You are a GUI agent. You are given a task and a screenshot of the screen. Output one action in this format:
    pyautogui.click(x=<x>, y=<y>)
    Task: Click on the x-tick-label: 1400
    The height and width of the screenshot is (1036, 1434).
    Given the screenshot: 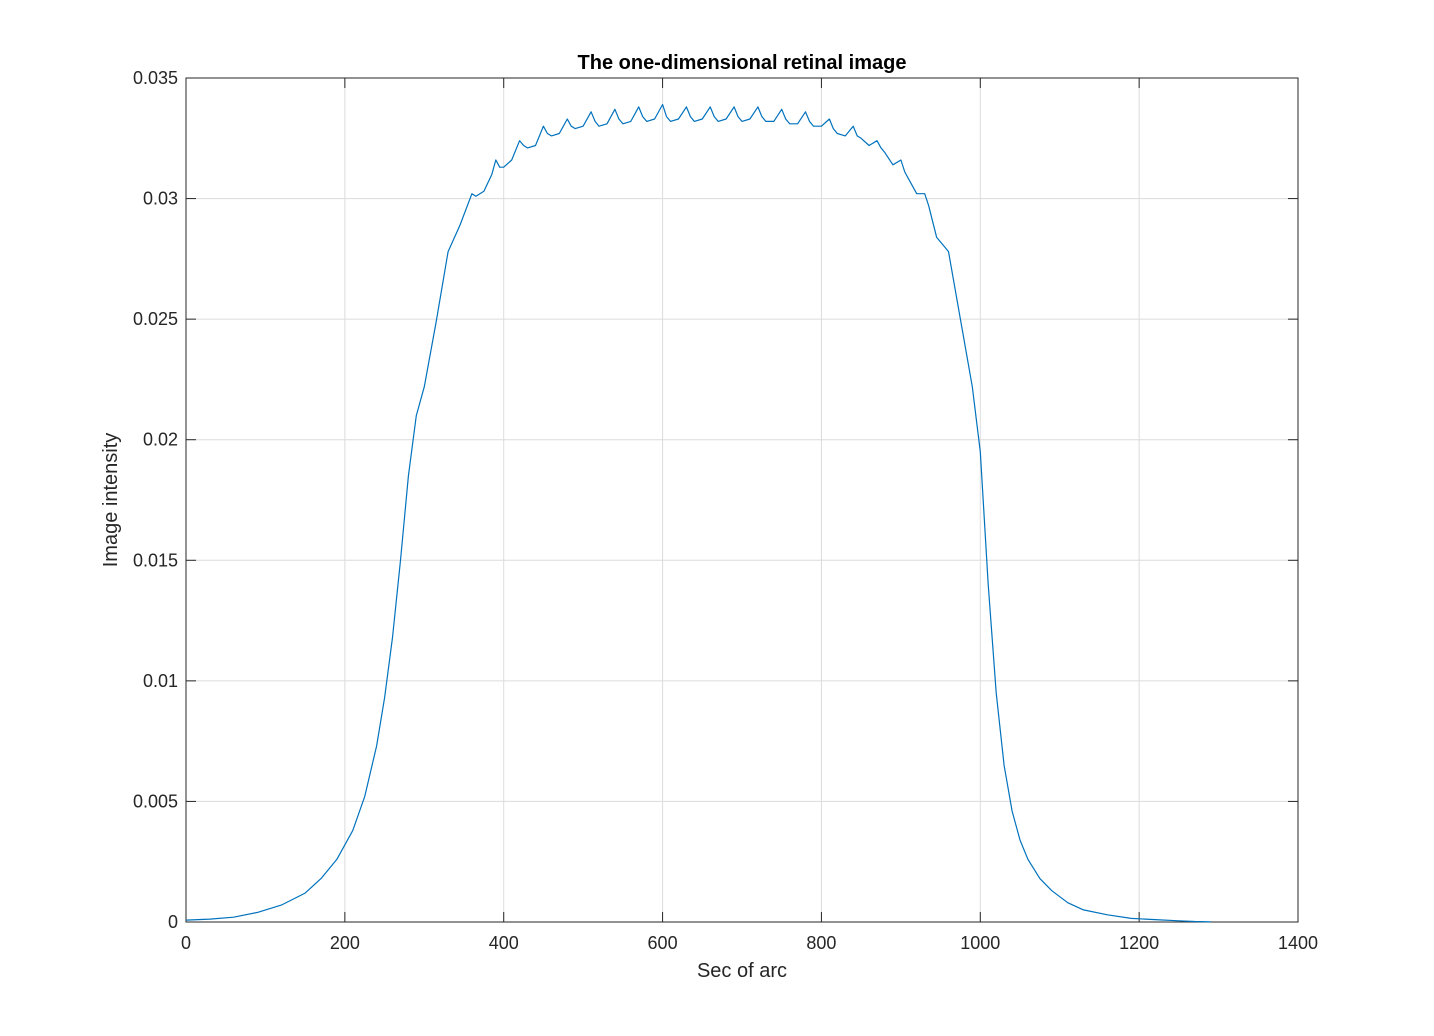 What is the action you would take?
    pyautogui.click(x=1298, y=943)
    